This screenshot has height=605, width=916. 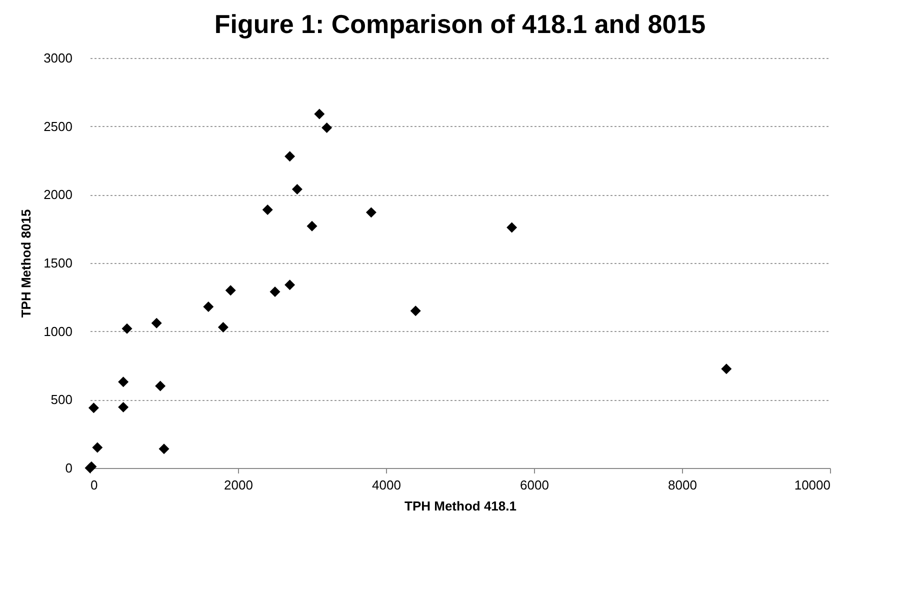 I want to click on y-tick-label: 2500, so click(x=58, y=126).